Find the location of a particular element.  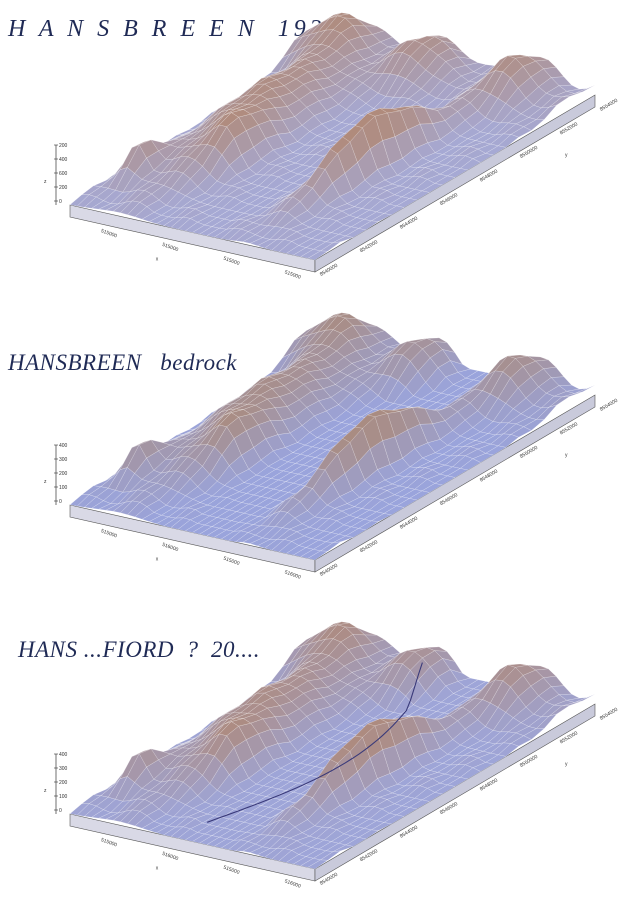

fjord-shoreline is located at coordinates (315, 742).